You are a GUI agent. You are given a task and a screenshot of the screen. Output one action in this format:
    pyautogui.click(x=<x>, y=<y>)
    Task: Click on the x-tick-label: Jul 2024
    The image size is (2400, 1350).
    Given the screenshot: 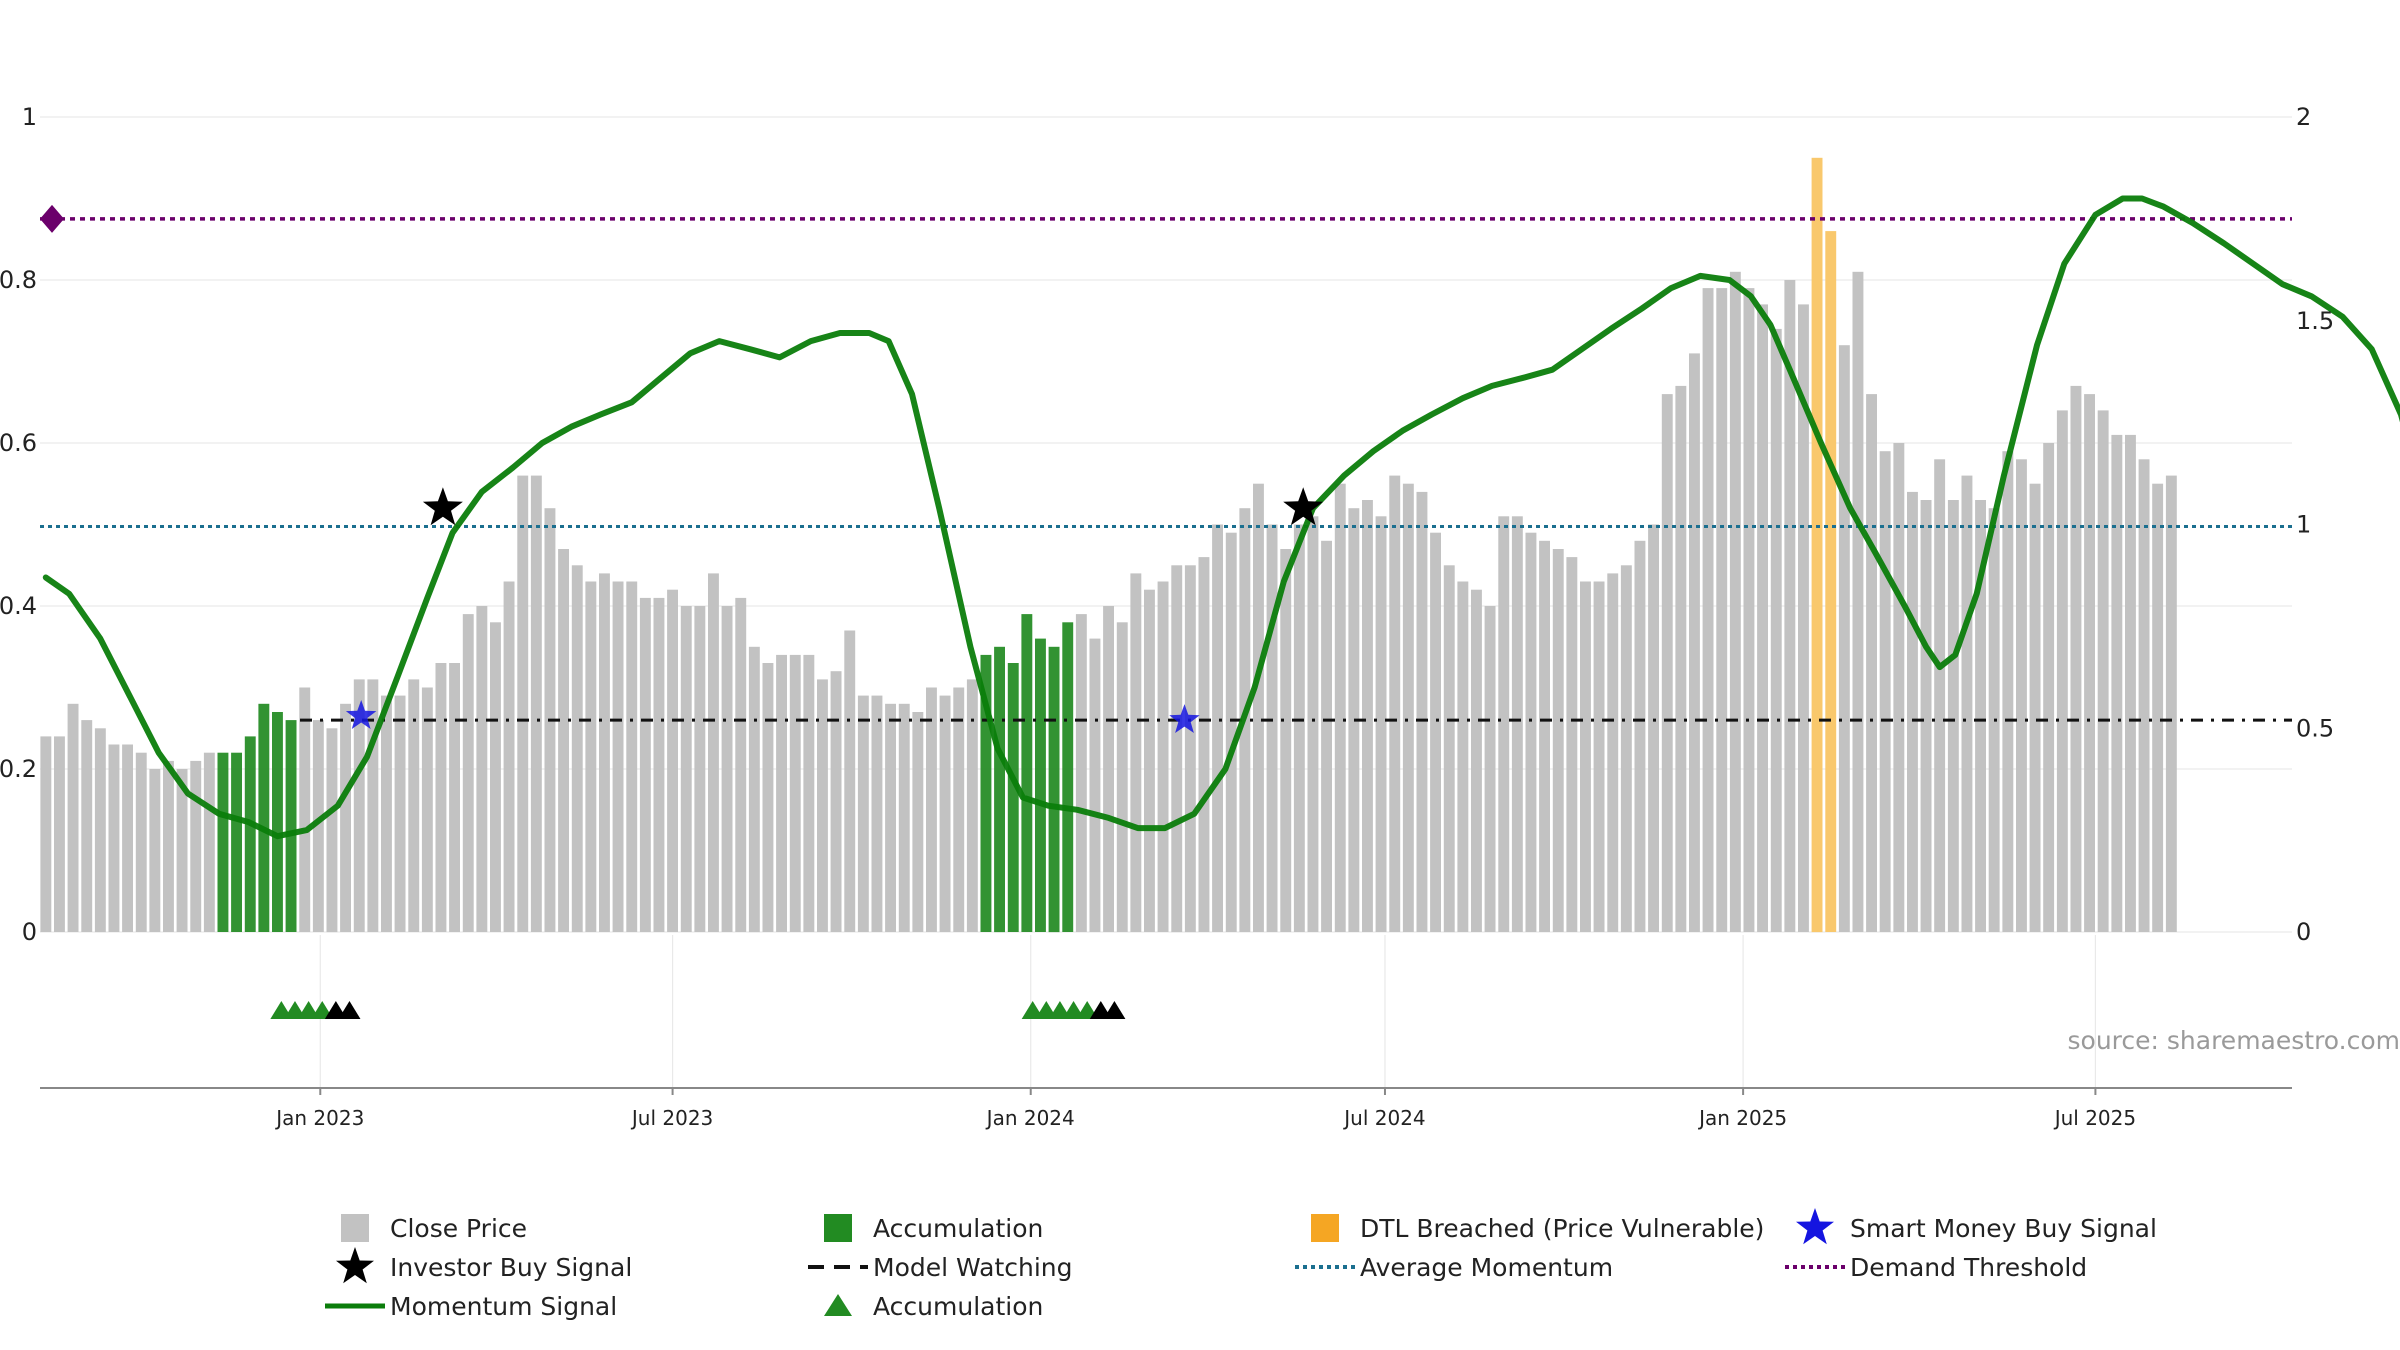 What is the action you would take?
    pyautogui.click(x=1383, y=1118)
    